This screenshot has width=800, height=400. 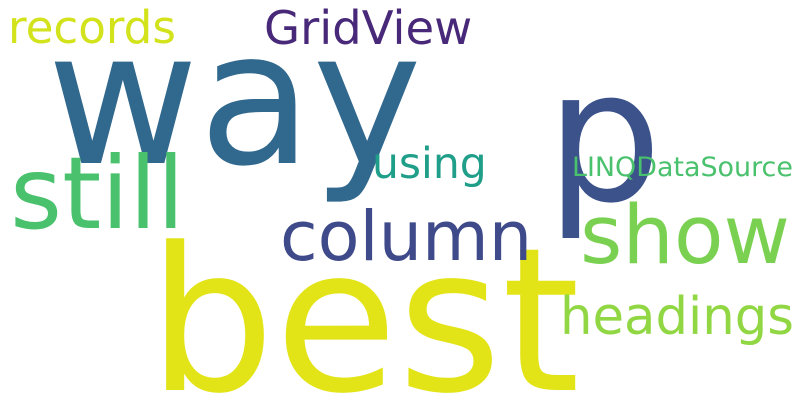 I want to click on word-headings: headings, so click(x=677, y=317).